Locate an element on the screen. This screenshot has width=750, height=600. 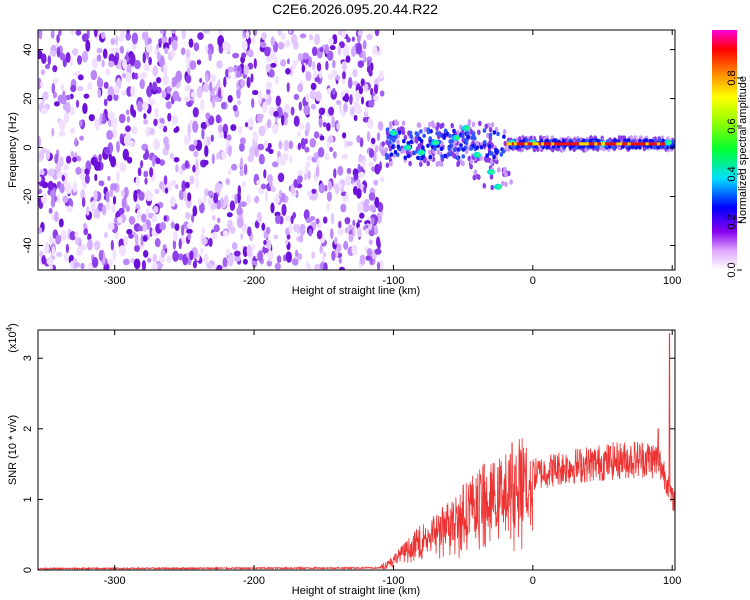
heatmap-echo-feature-peak is located at coordinates (498, 187).